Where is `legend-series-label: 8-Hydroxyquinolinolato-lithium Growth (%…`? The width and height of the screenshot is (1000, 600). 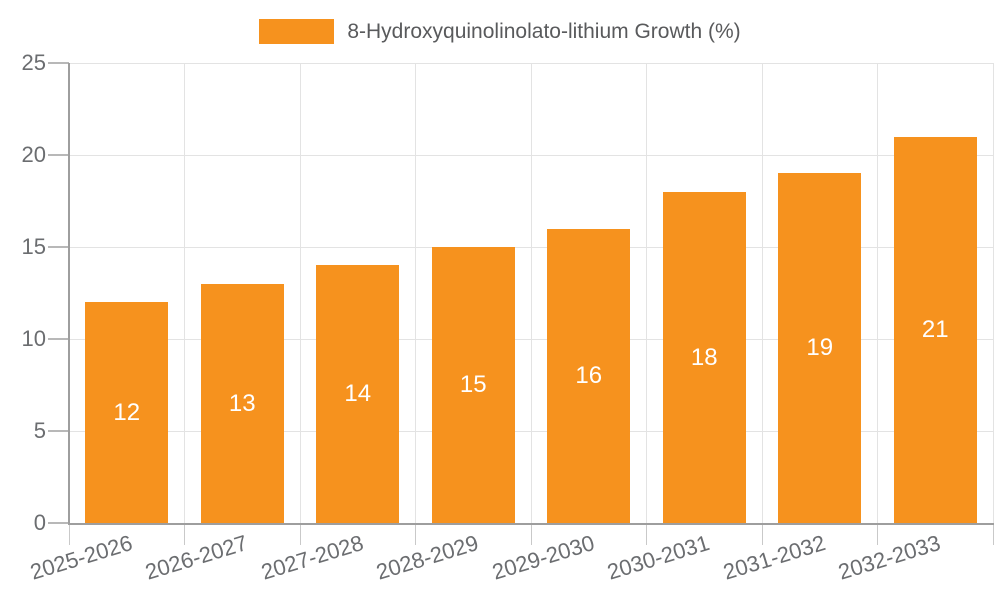
legend-series-label: 8-Hydroxyquinolinolato-lithium Growth (%… is located at coordinates (544, 31).